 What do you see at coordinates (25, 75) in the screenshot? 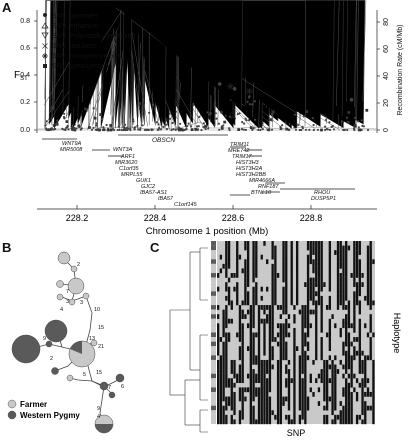
I see `left-tick-2: 0.4` at bounding box center [25, 75].